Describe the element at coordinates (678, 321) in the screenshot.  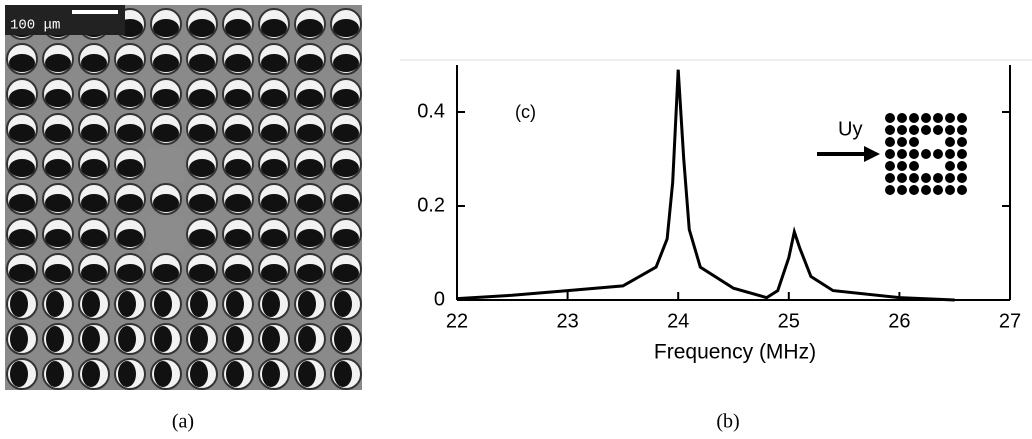
I see `x-tick-label: 24` at that location.